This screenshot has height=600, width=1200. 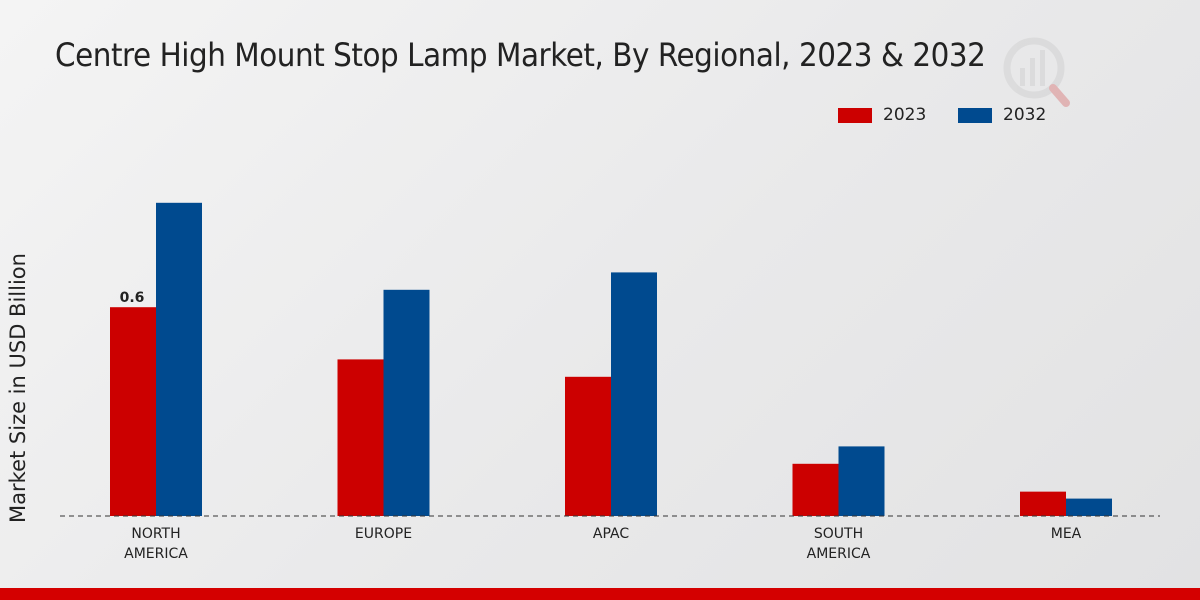 What do you see at coordinates (855, 115) in the screenshot?
I see `legend-swatch-2023` at bounding box center [855, 115].